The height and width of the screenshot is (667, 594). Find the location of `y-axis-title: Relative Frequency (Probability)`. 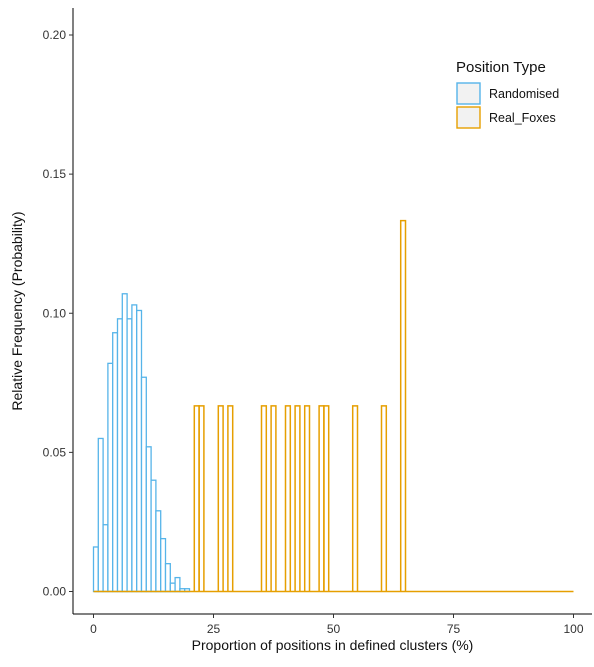

y-axis-title: Relative Frequency (Probability) is located at coordinates (17, 310).